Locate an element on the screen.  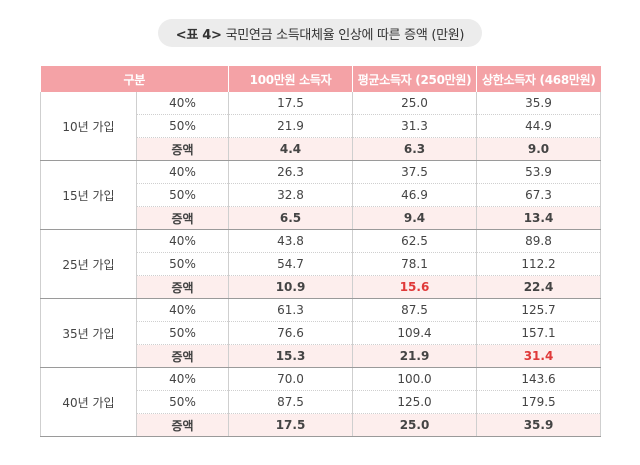
table-caption: <표 4> 국민연금 소득대체율 인상에 따른 증액 (만원) is located at coordinates (320, 33).